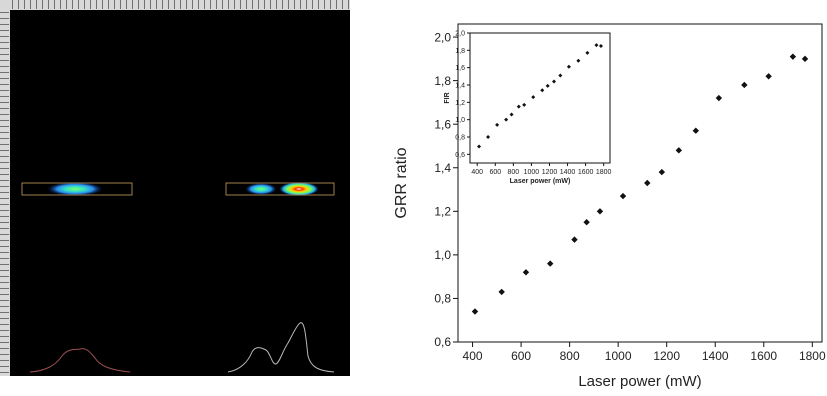 This screenshot has width=827, height=396. Describe the element at coordinates (299, 189) in the screenshot. I see `beam-spot-hot` at that location.